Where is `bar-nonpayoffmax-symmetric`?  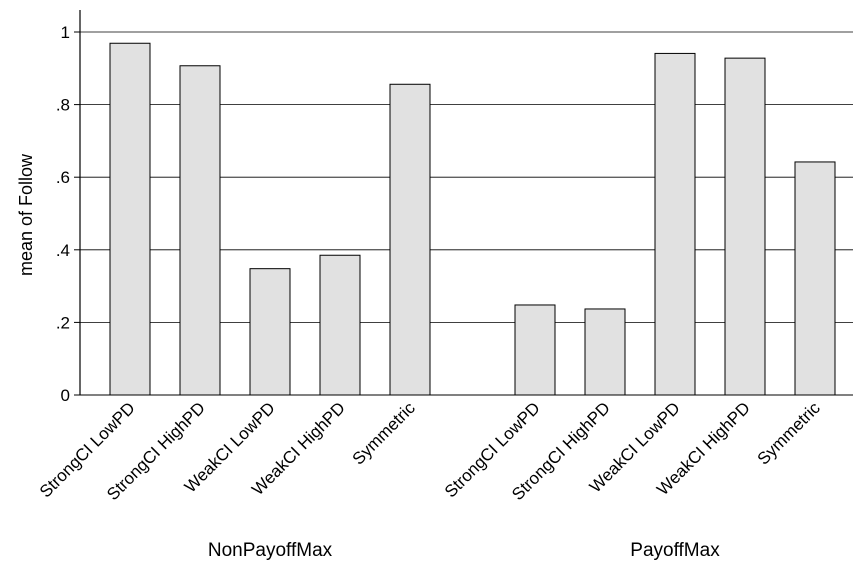 bar-nonpayoffmax-symmetric is located at coordinates (410, 239).